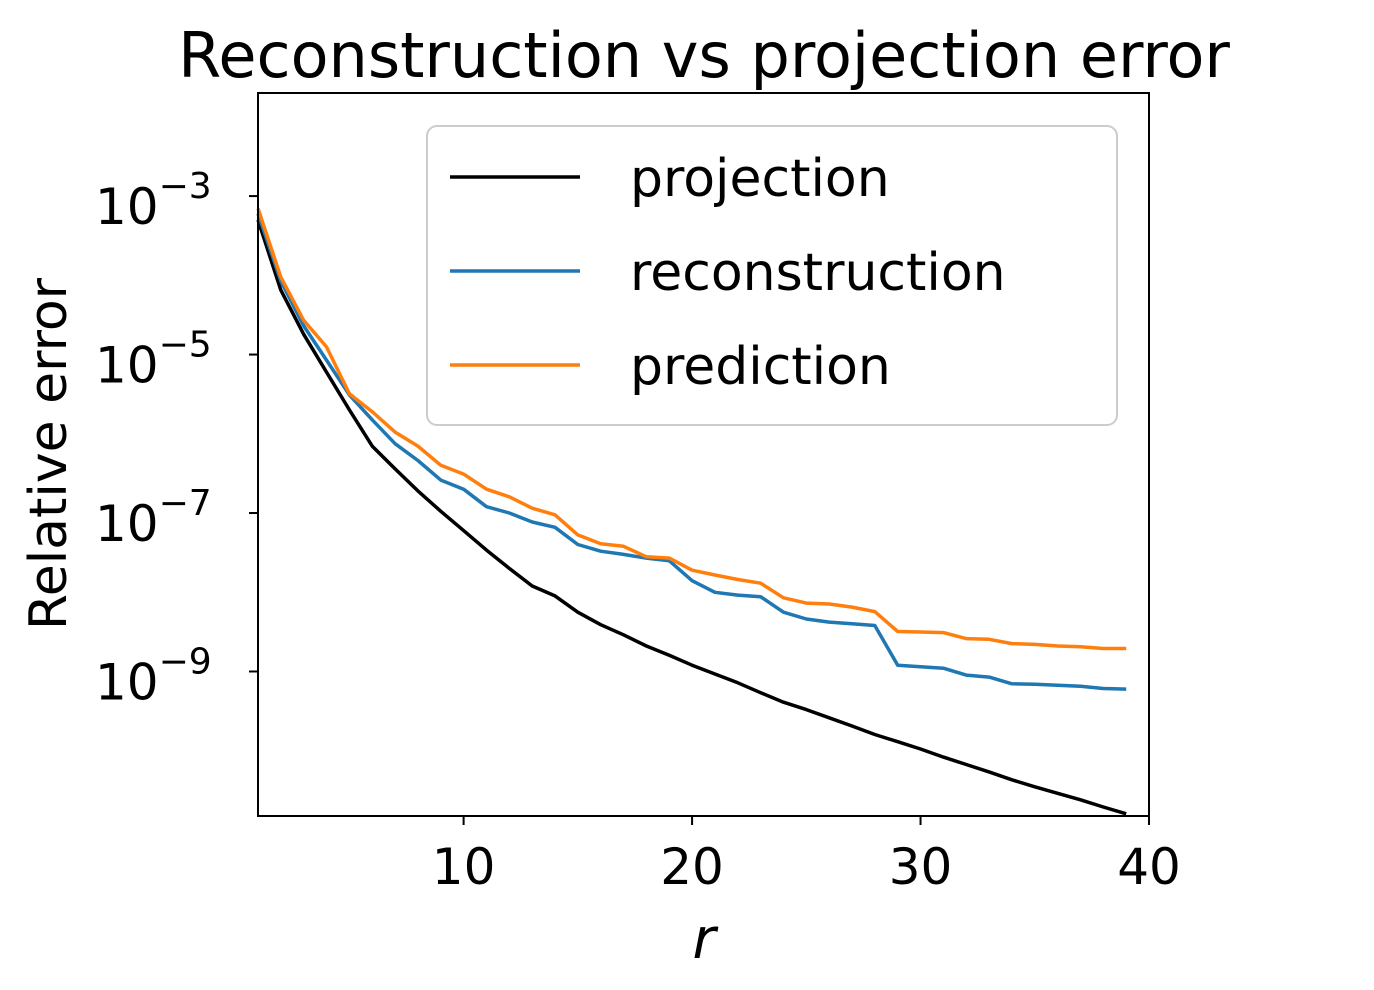  Describe the element at coordinates (464, 867) in the screenshot. I see `x-tick-label: 10` at that location.